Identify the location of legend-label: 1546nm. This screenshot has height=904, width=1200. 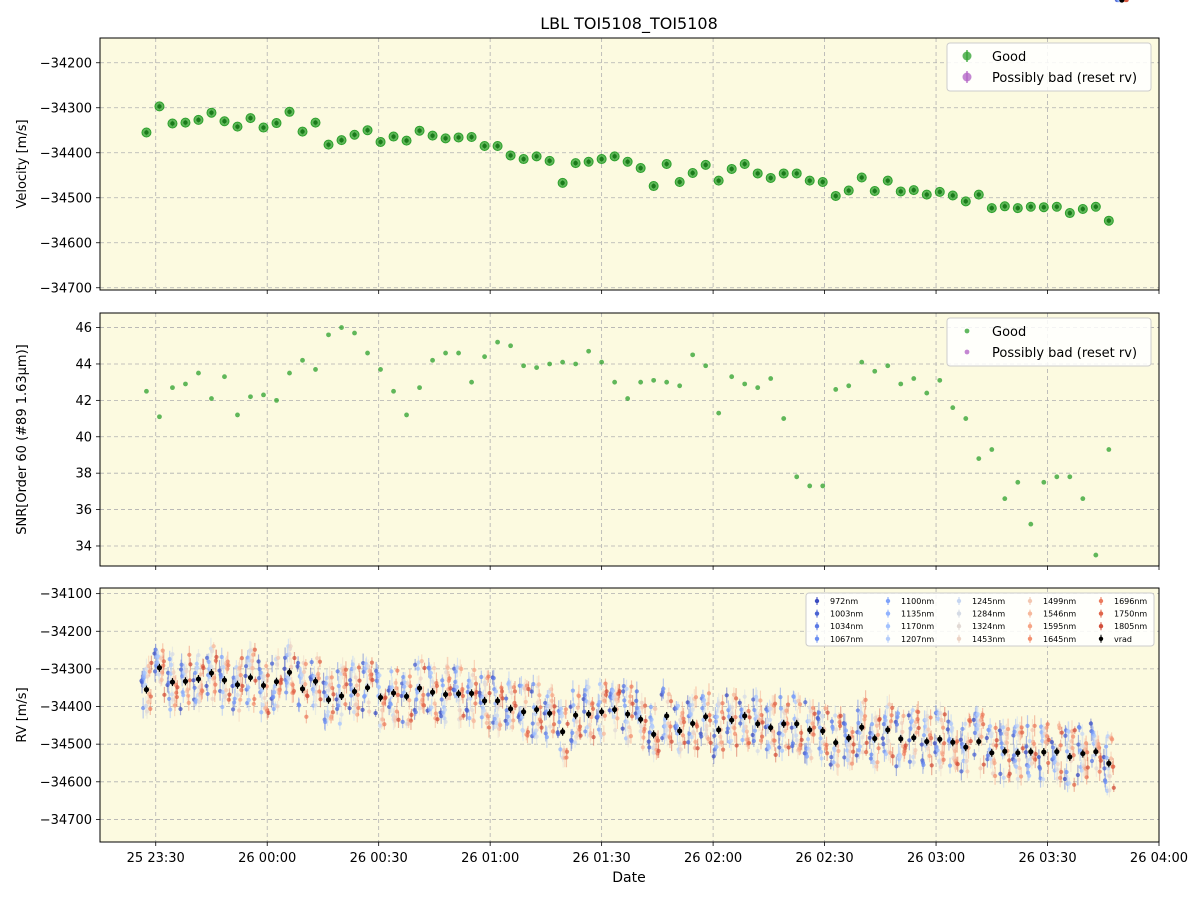
(1059, 614).